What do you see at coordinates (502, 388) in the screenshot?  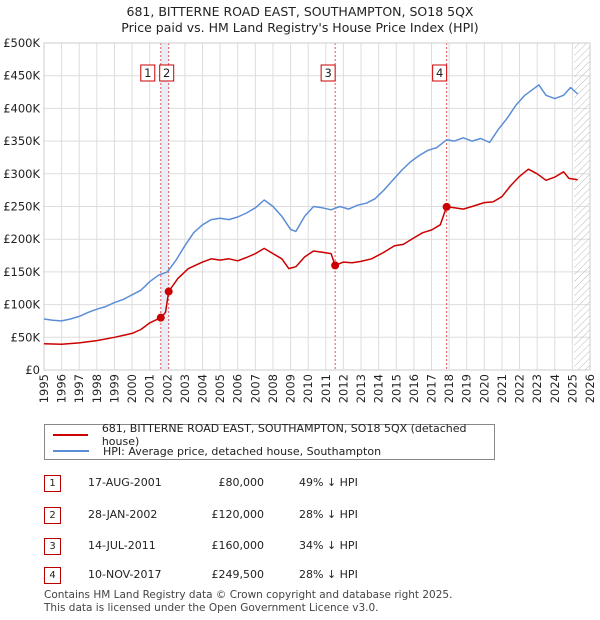 I see `x-tick-label: 2021` at bounding box center [502, 388].